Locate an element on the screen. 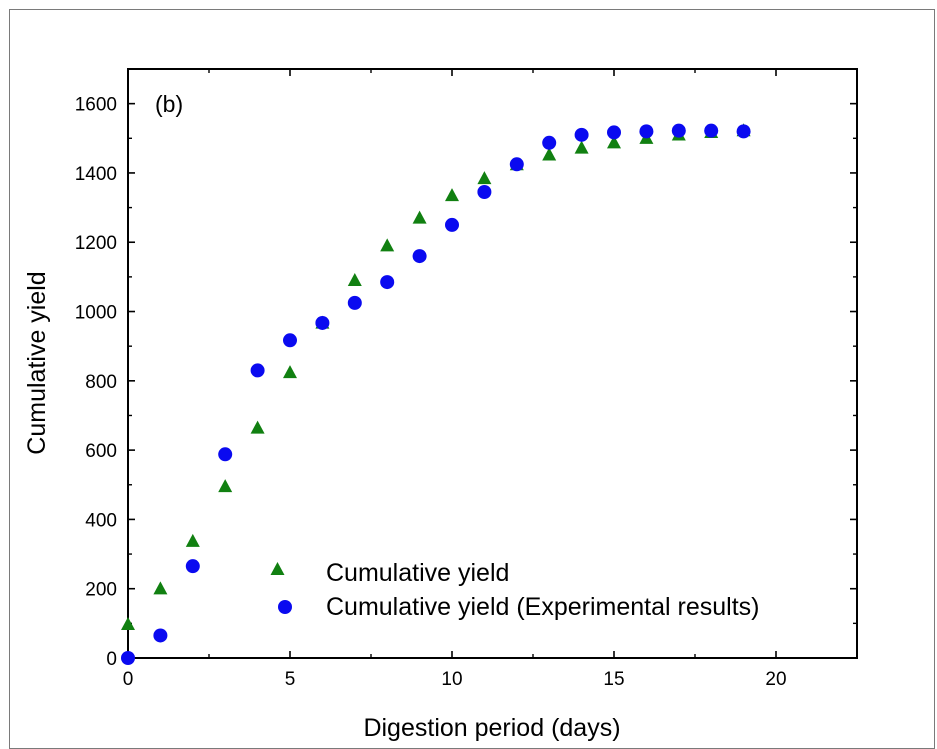  legend-circle-marker is located at coordinates (285, 607).